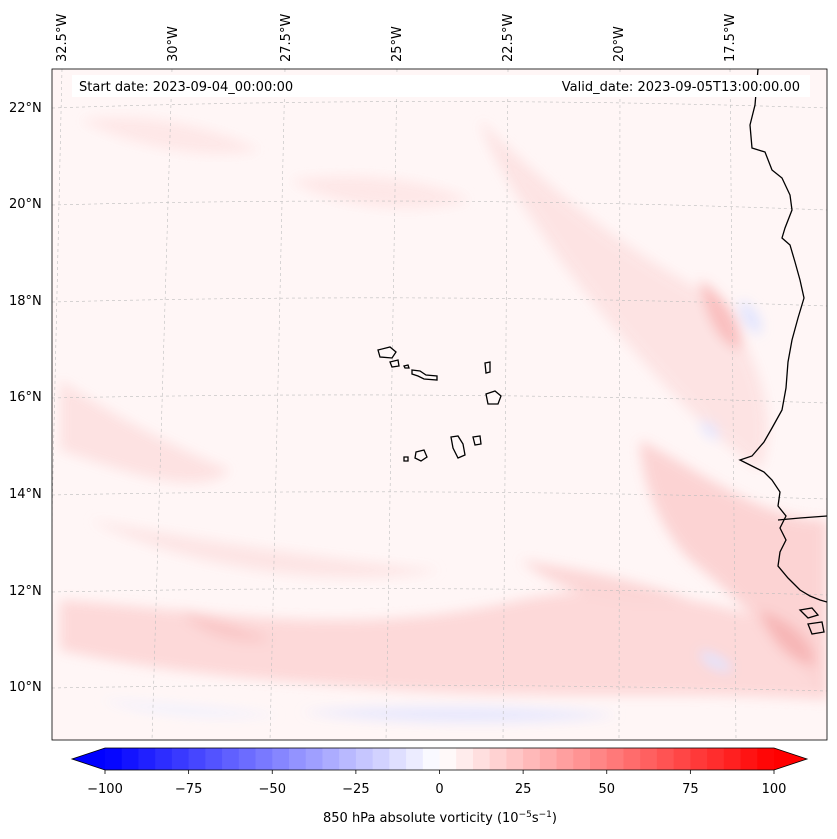 The width and height of the screenshot is (837, 839). I want to click on colorbar-tick-label: −25, so click(355, 789).